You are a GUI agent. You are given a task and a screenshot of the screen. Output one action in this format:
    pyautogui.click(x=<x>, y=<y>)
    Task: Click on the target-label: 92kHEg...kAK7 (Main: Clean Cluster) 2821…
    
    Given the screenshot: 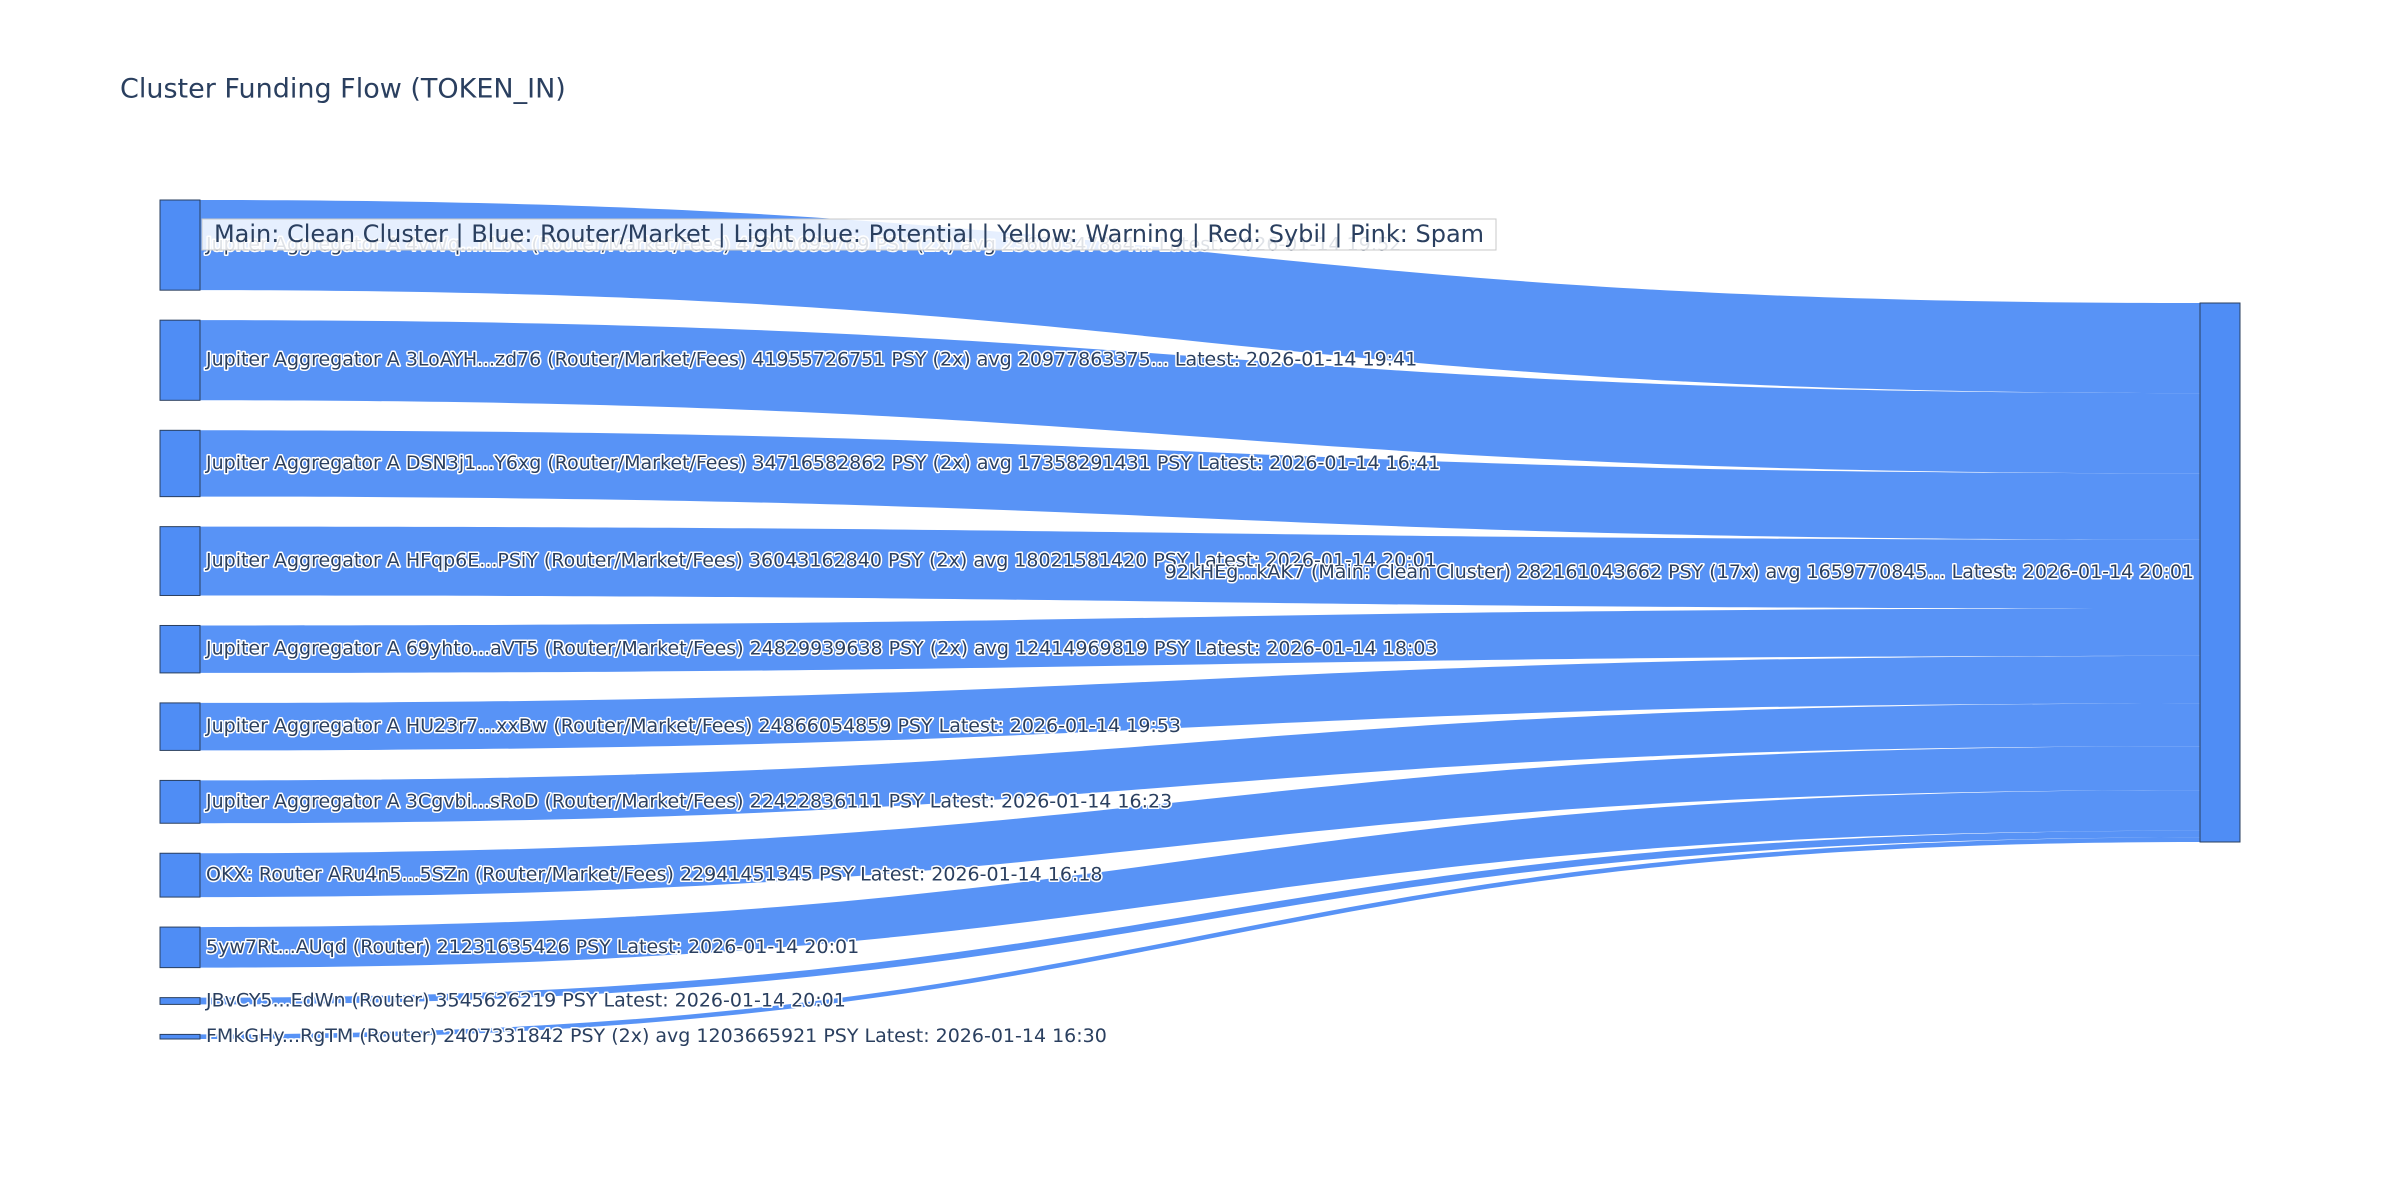 What is the action you would take?
    pyautogui.click(x=1679, y=572)
    